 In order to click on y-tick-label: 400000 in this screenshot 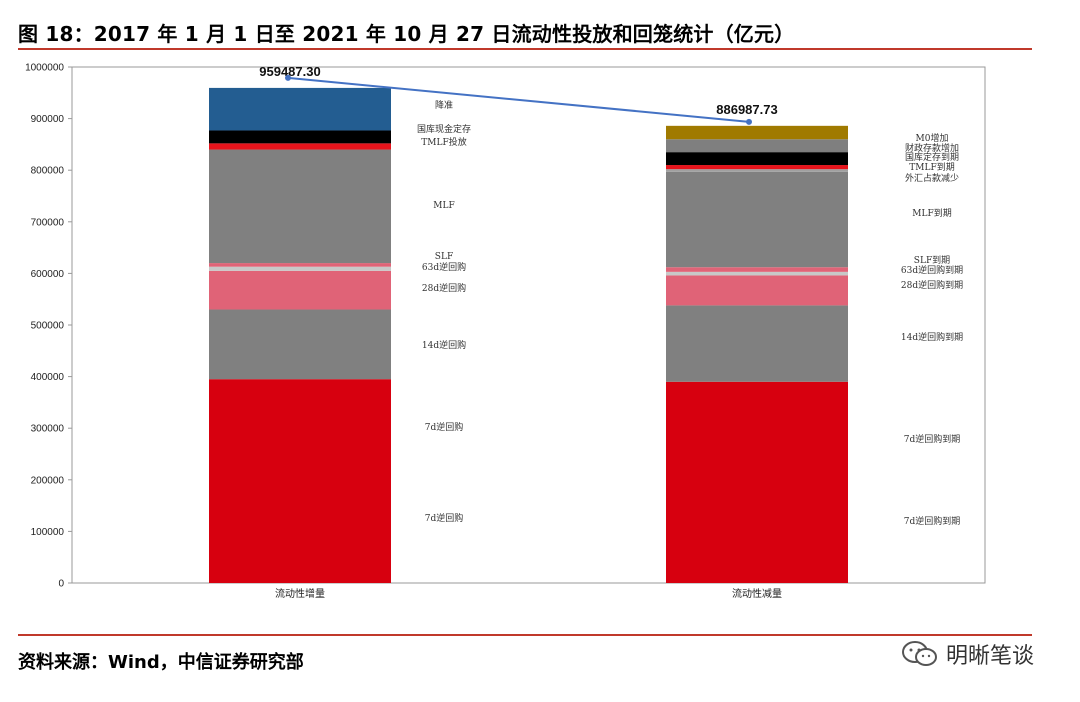, I will do `click(48, 377)`.